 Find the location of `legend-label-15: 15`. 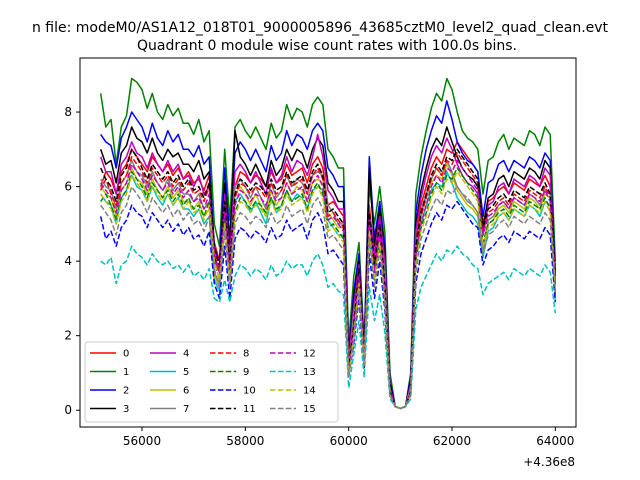

legend-label-15: 15 is located at coordinates (309, 409).